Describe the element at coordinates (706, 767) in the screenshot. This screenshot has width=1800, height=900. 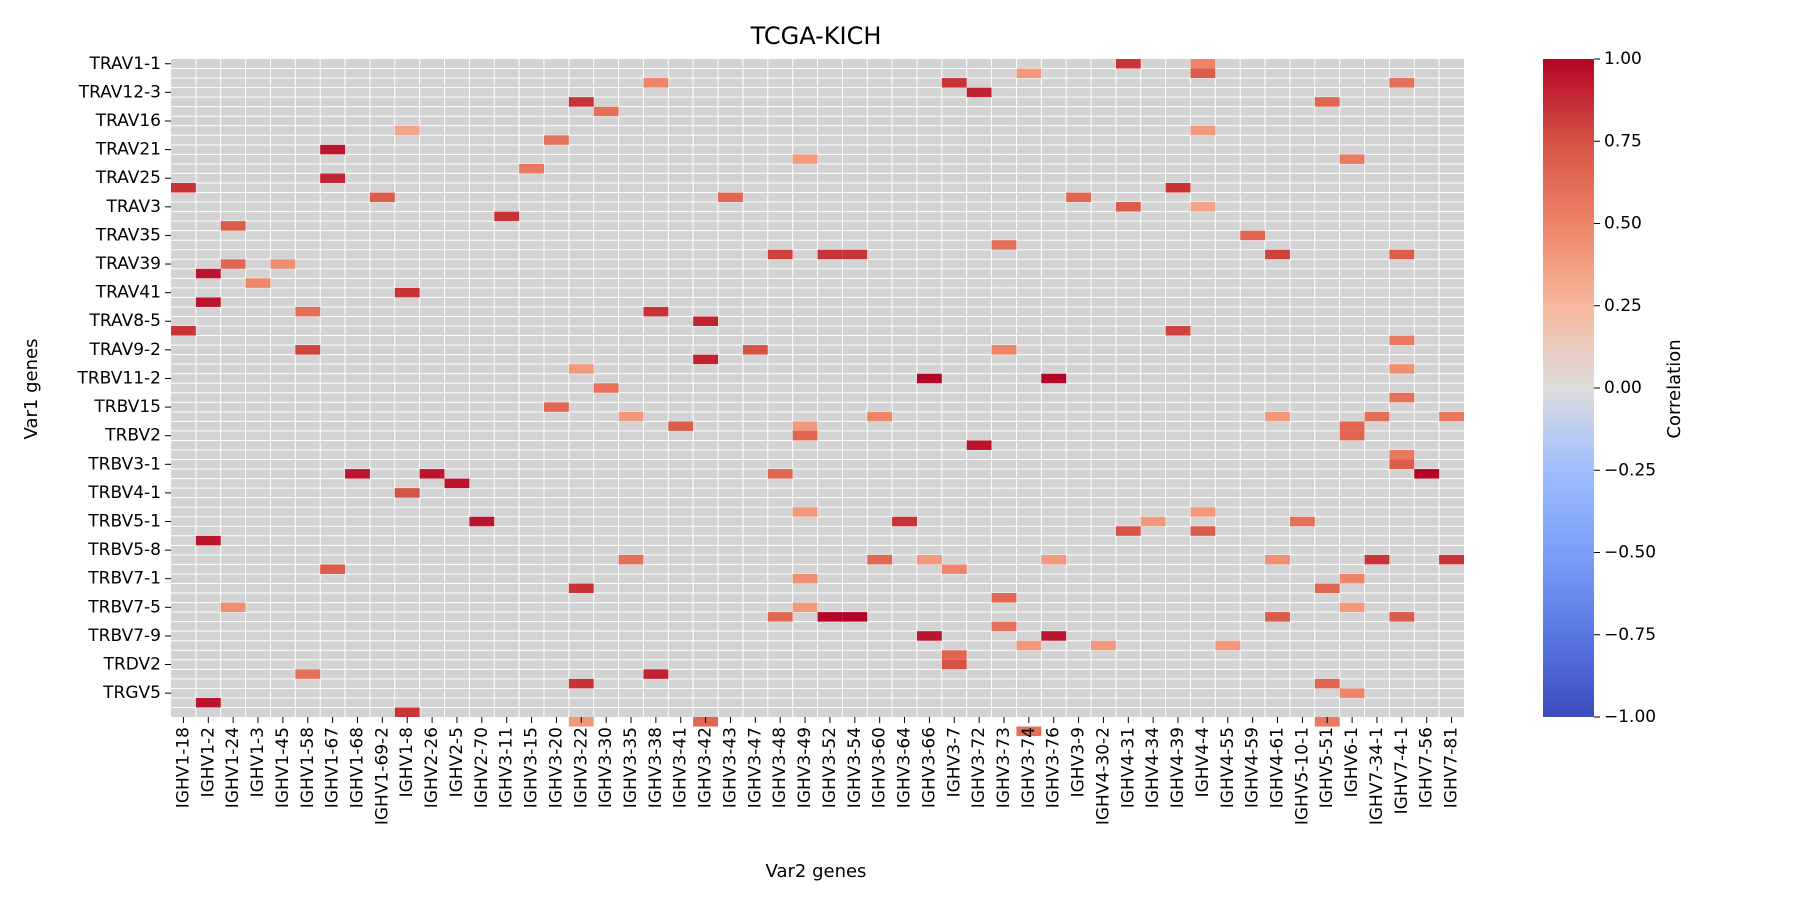
I see `x-tick-label: IGHV3-42` at that location.